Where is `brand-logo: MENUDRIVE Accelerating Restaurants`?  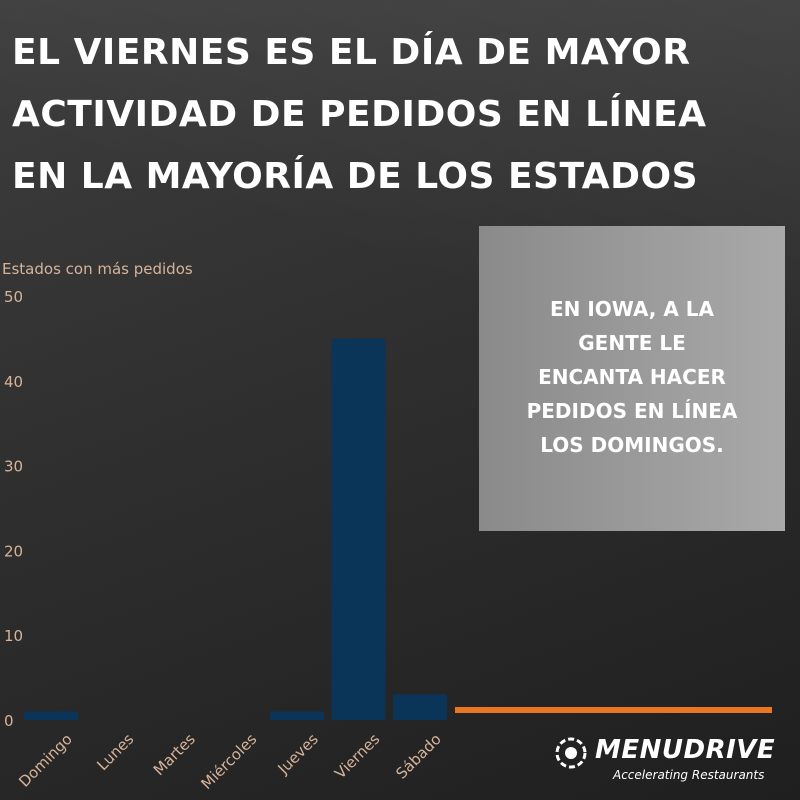
brand-logo: MENUDRIVE Accelerating Restaurants is located at coordinates (670, 760).